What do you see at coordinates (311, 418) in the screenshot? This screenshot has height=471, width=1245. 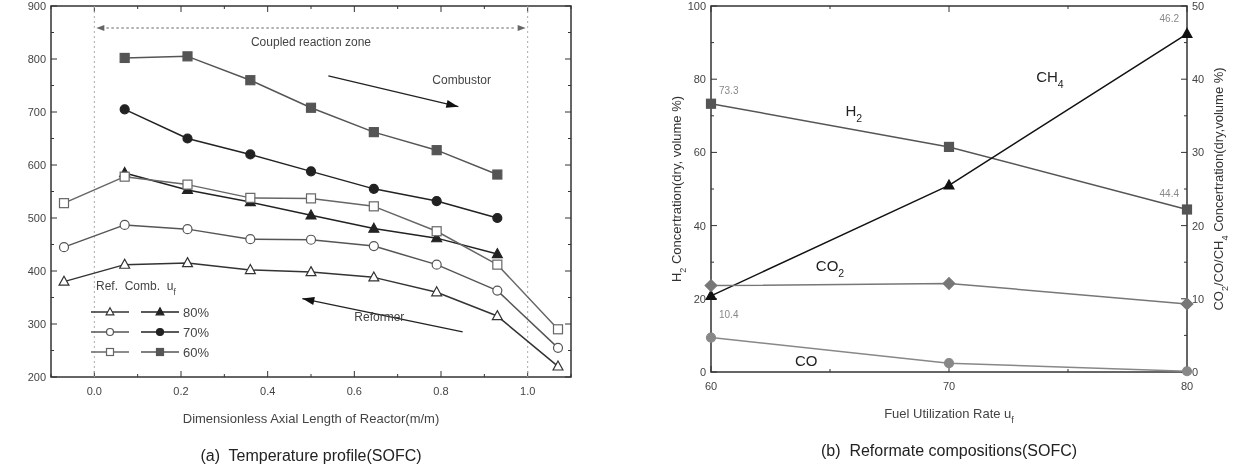 I see `x-axis-title: Dimensionless Axial Length of Reactor(m/m)` at bounding box center [311, 418].